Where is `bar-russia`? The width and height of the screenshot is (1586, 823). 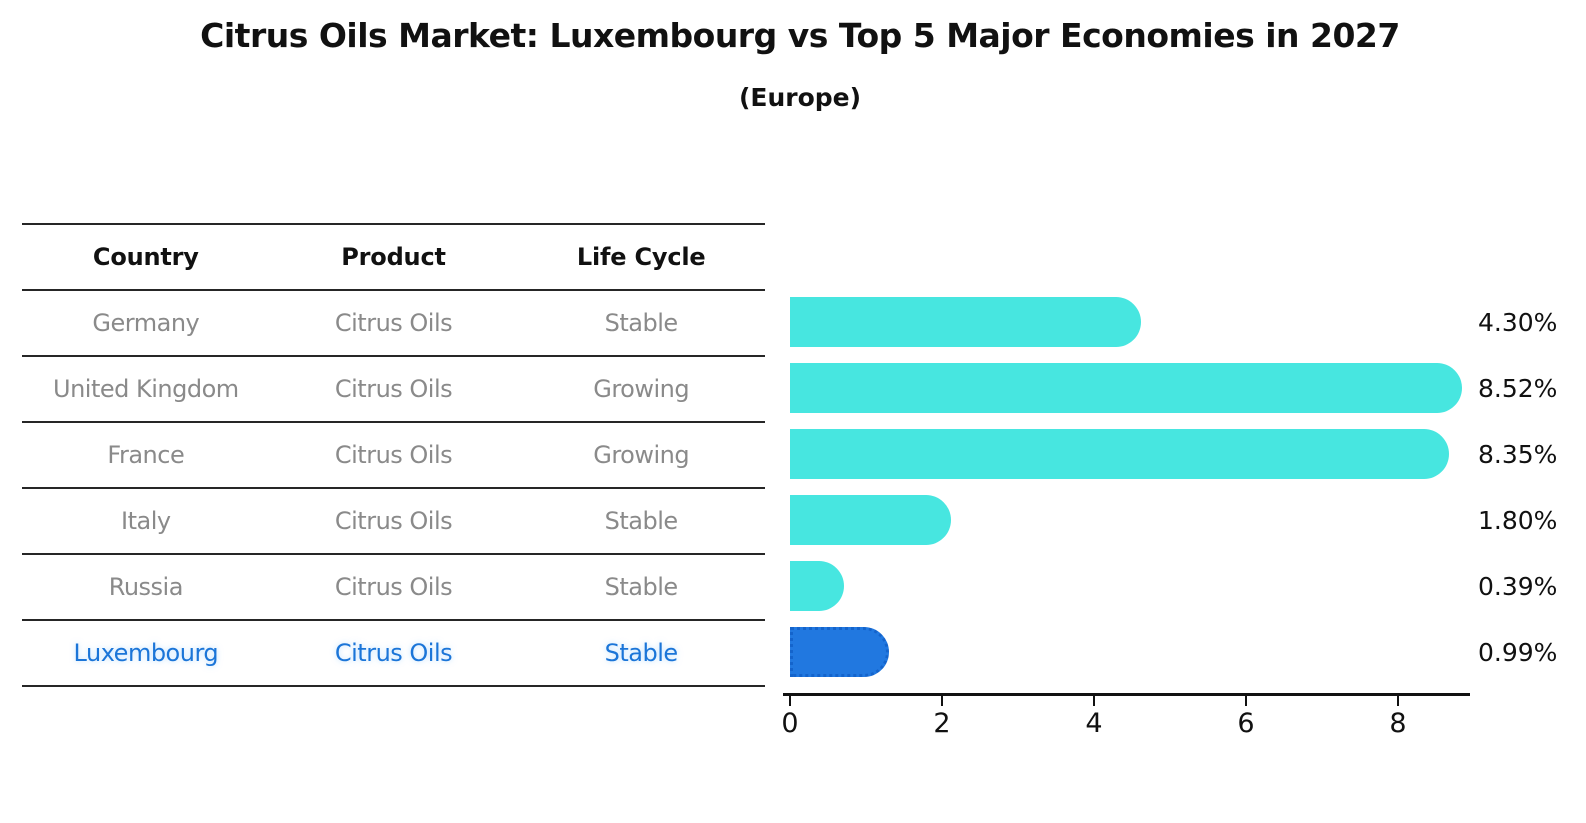 bar-russia is located at coordinates (817, 586).